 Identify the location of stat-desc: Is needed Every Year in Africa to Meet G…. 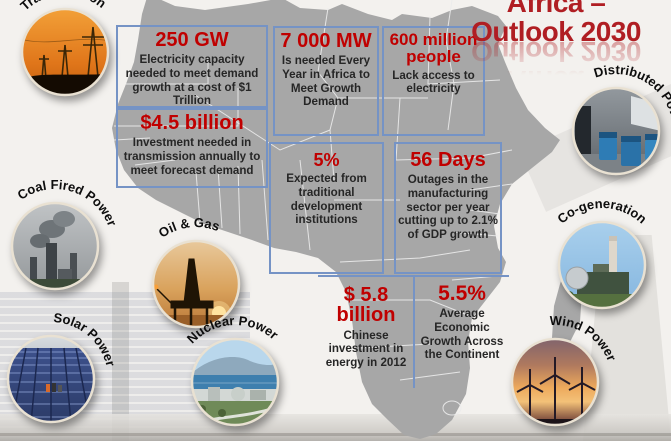
(326, 81).